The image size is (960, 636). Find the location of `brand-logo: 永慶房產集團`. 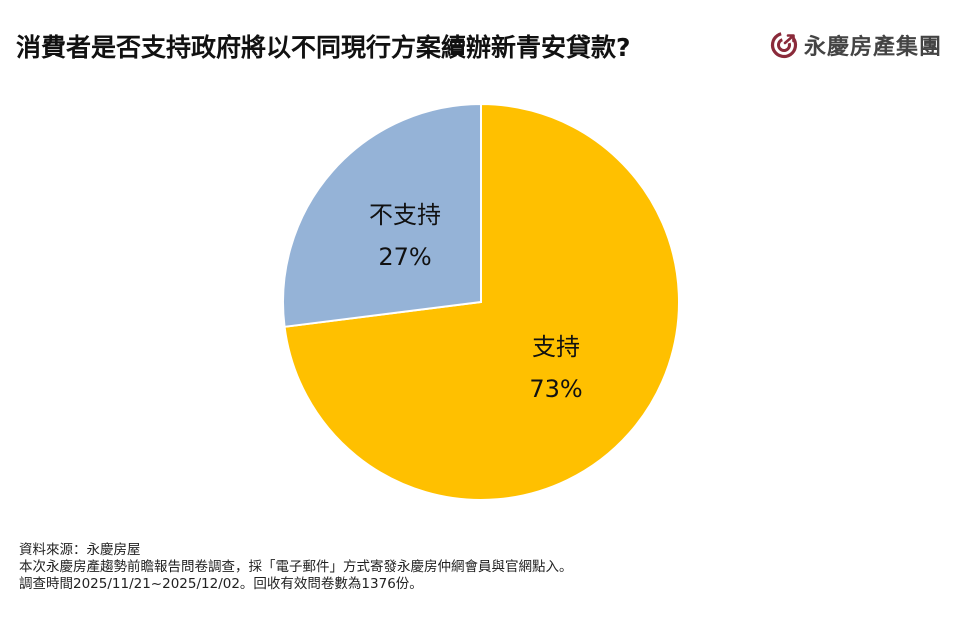

brand-logo: 永慶房產集團 is located at coordinates (856, 45).